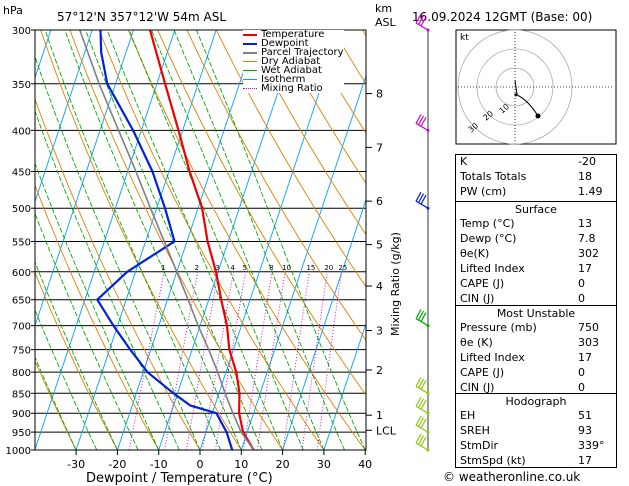 The image size is (629, 486). What do you see at coordinates (379, 201) in the screenshot?
I see `km-tick-label: 6` at bounding box center [379, 201].